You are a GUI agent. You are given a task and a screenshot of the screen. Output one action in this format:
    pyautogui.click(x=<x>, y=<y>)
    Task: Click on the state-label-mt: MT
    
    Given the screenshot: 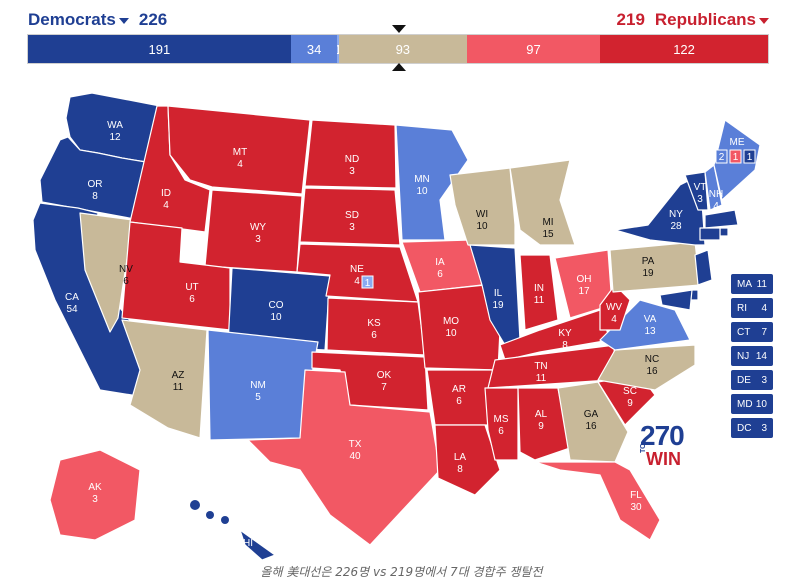 What is the action you would take?
    pyautogui.click(x=240, y=152)
    